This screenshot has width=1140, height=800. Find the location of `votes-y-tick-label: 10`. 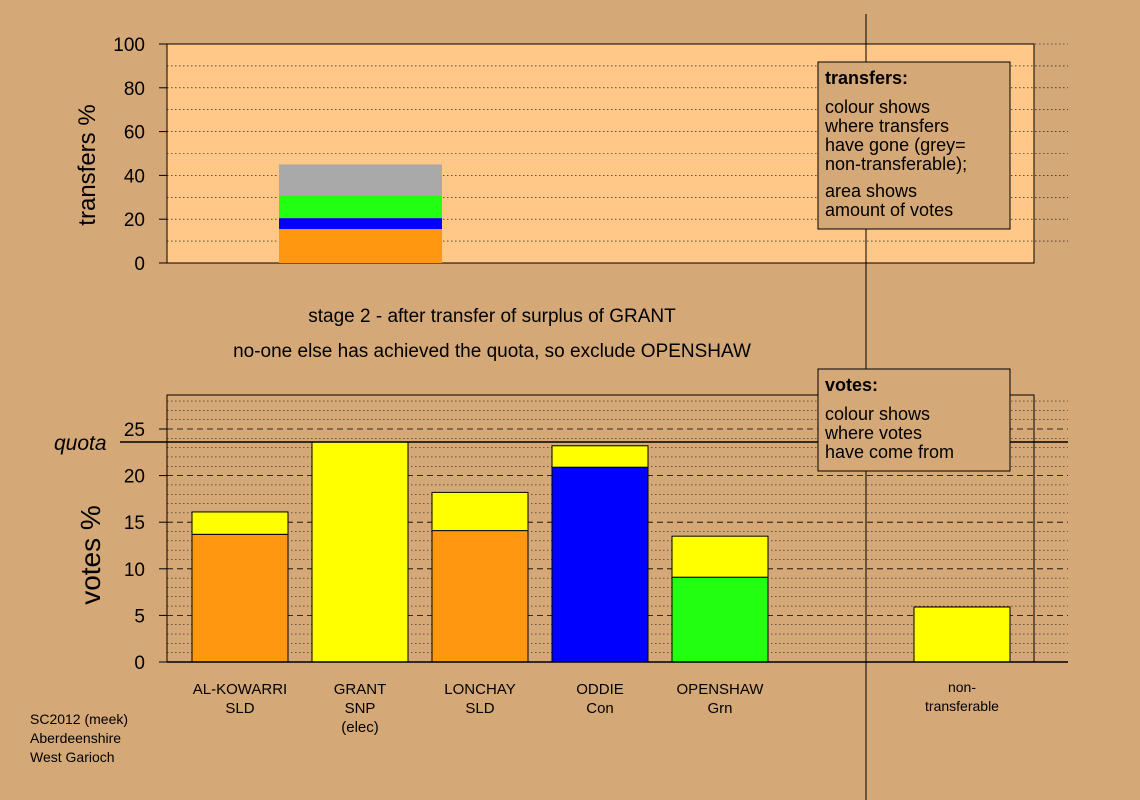

votes-y-tick-label: 10 is located at coordinates (134, 570).